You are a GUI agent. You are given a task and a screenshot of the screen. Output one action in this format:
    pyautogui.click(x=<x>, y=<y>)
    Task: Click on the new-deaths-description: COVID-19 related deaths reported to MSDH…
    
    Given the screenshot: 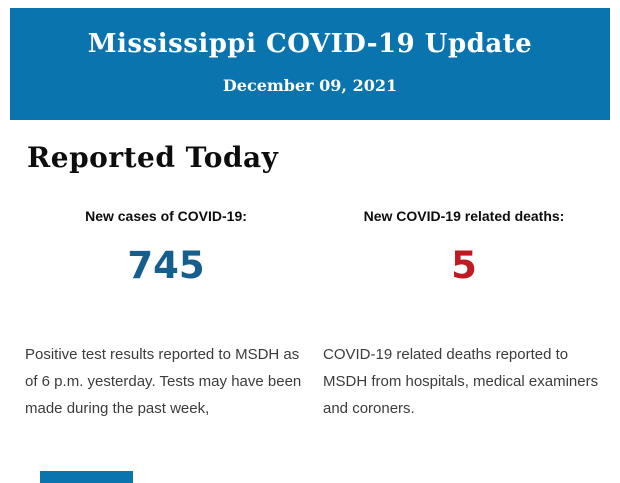 What is the action you would take?
    pyautogui.click(x=461, y=381)
    